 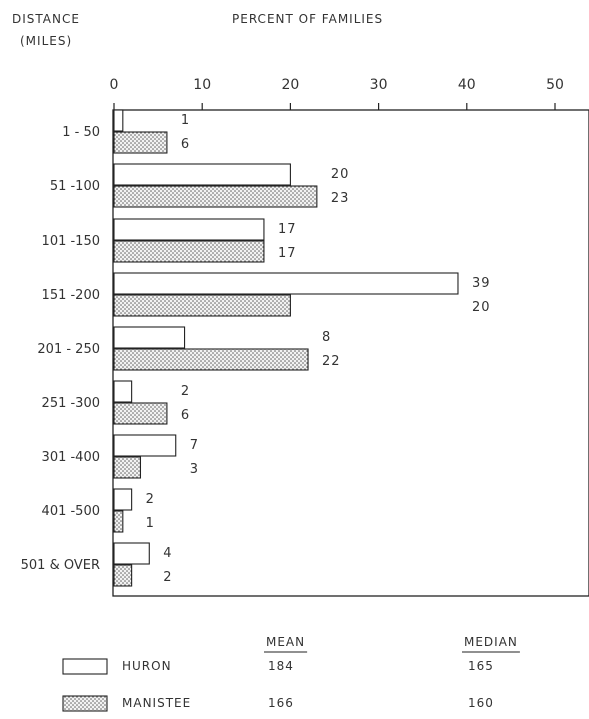 I want to click on category-label: 501 & OVER, so click(x=60, y=565).